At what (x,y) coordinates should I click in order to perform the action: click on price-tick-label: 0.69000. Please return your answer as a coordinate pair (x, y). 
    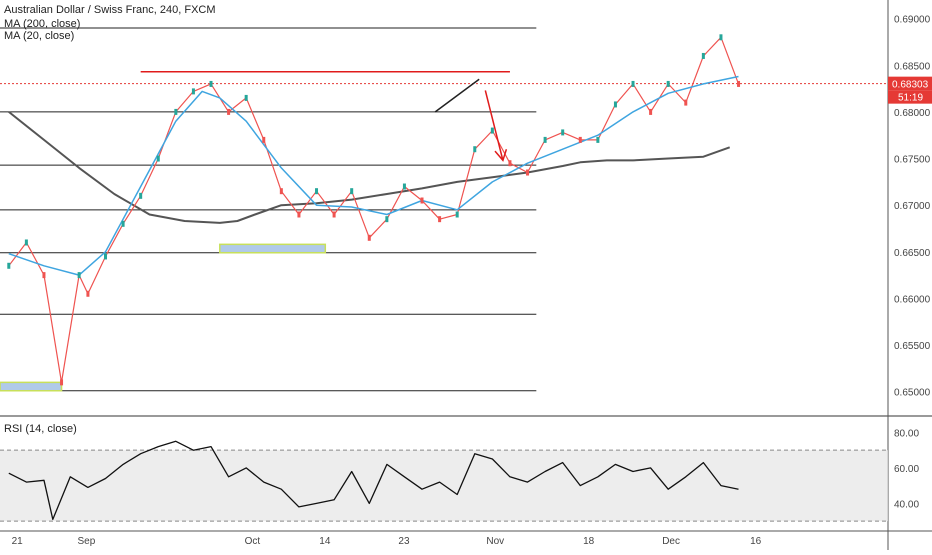
    Looking at the image, I should click on (912, 20).